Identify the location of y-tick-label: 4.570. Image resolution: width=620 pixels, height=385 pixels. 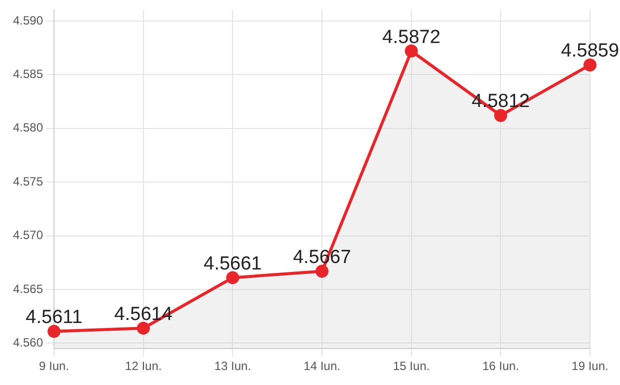
(28, 235).